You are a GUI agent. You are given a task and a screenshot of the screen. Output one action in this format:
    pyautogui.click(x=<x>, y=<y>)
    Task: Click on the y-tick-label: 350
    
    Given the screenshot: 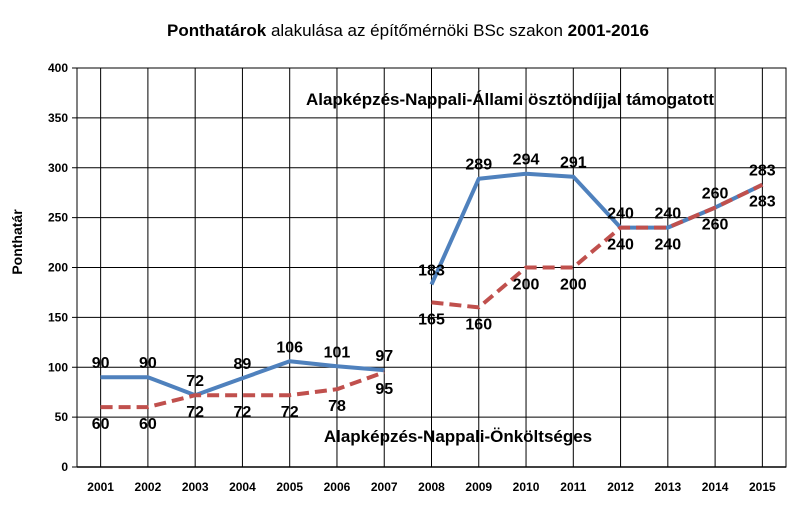 What is the action you would take?
    pyautogui.click(x=58, y=118)
    